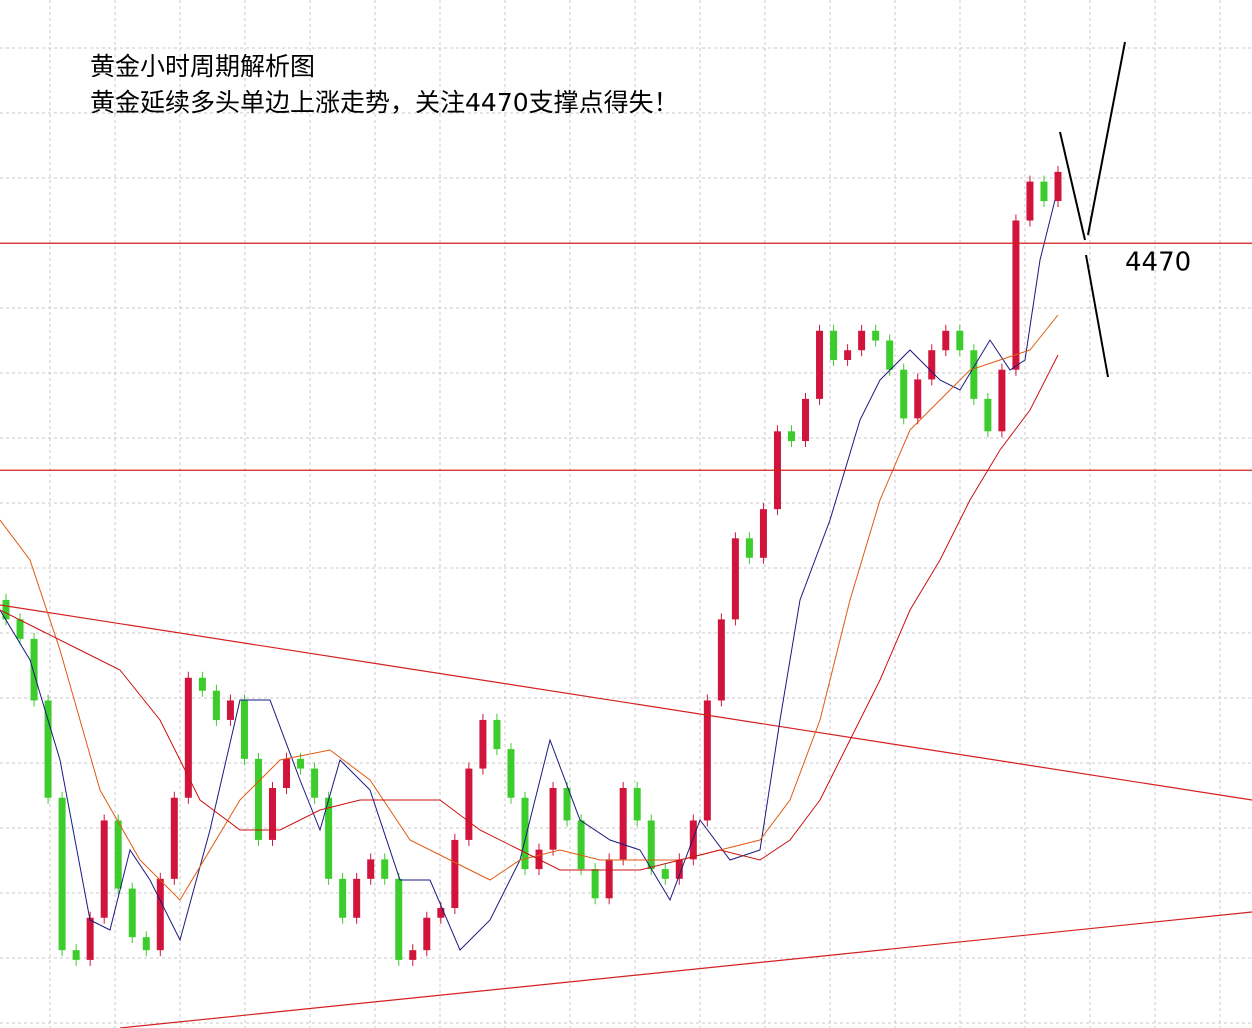 Image resolution: width=1252 pixels, height=1028 pixels. I want to click on chart-title: 黄金小时周期解析图, so click(202, 66).